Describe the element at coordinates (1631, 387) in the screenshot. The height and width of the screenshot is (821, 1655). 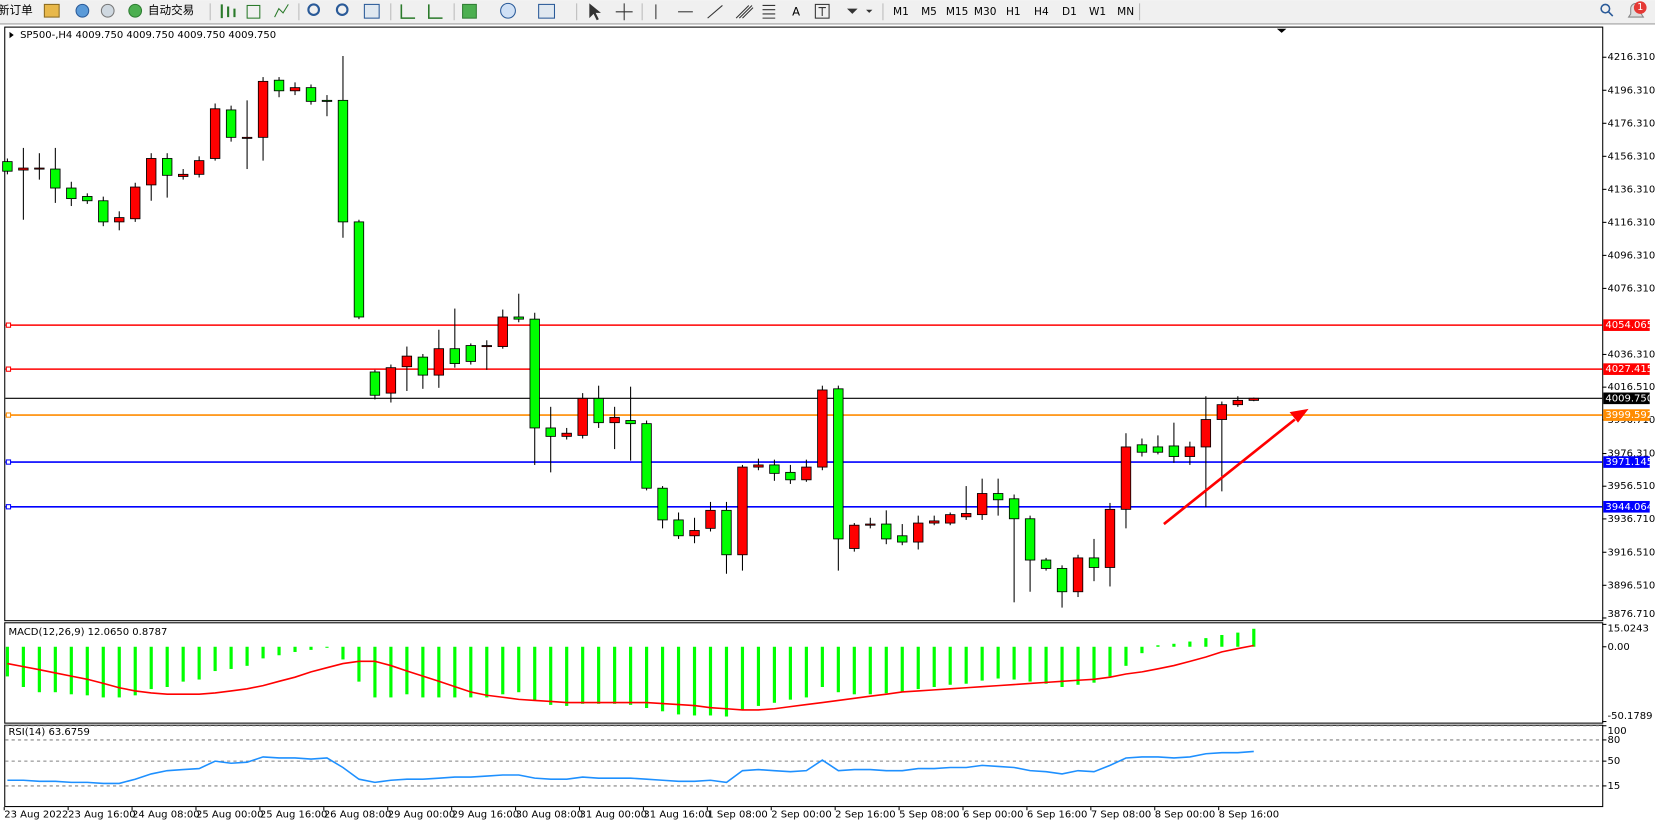
I see `y-tick-label: 4016.510` at that location.